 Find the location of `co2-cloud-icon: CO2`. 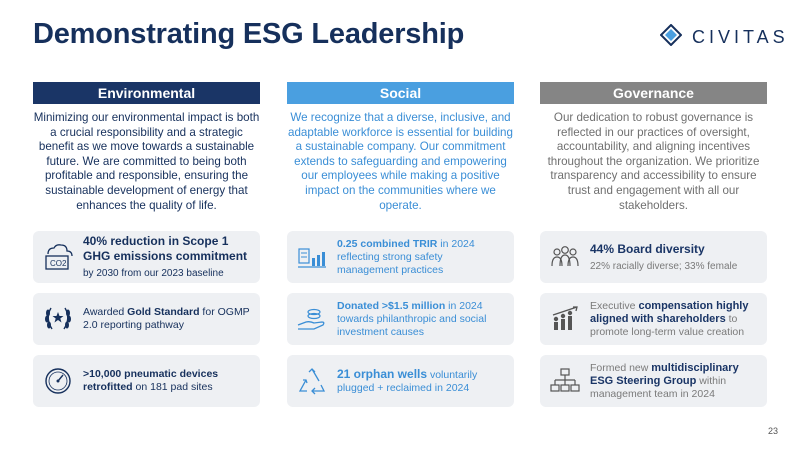

co2-cloud-icon: CO2 is located at coordinates (58, 257).